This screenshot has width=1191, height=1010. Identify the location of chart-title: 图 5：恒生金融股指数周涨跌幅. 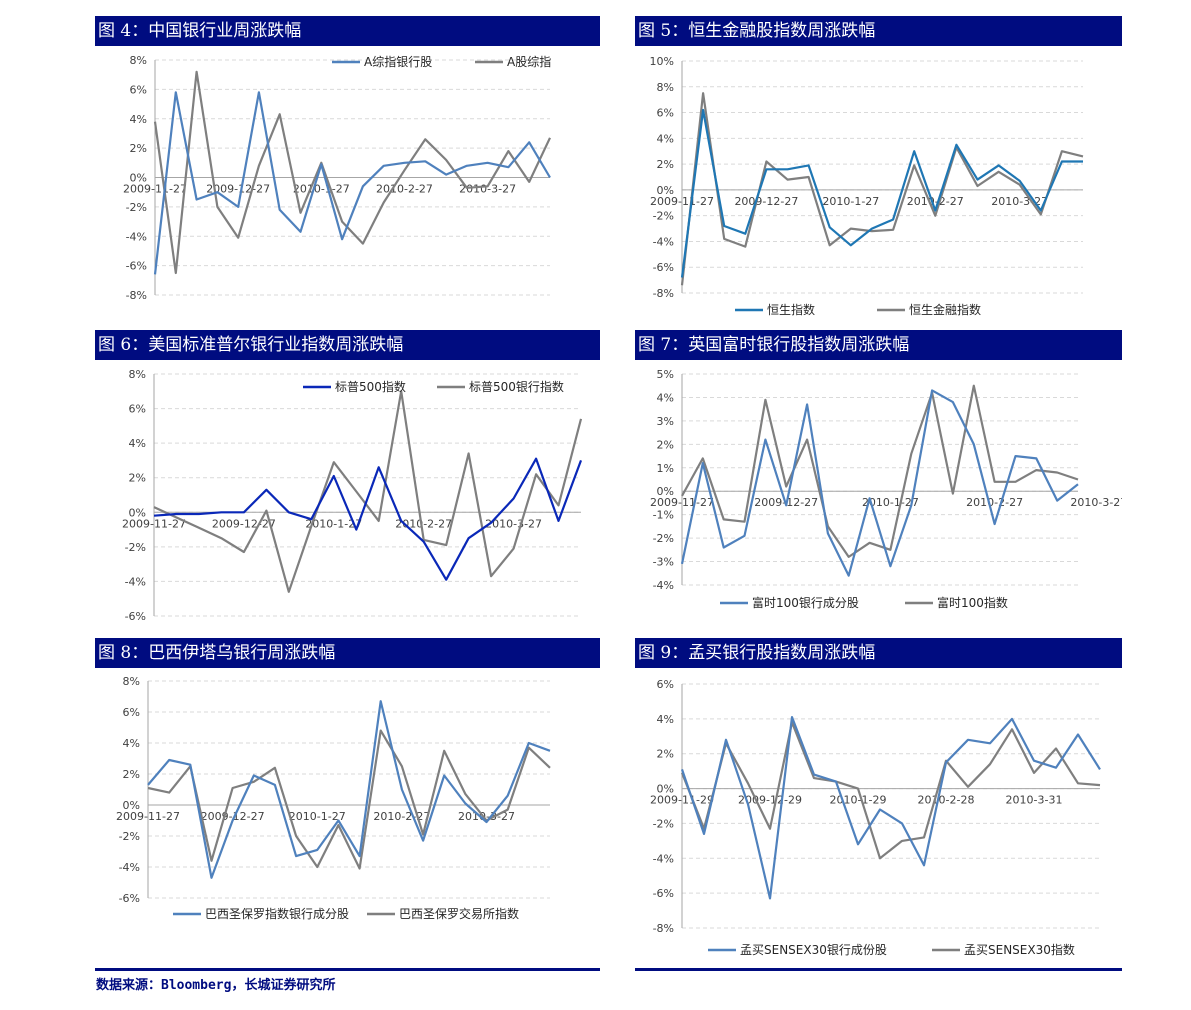
(878, 31).